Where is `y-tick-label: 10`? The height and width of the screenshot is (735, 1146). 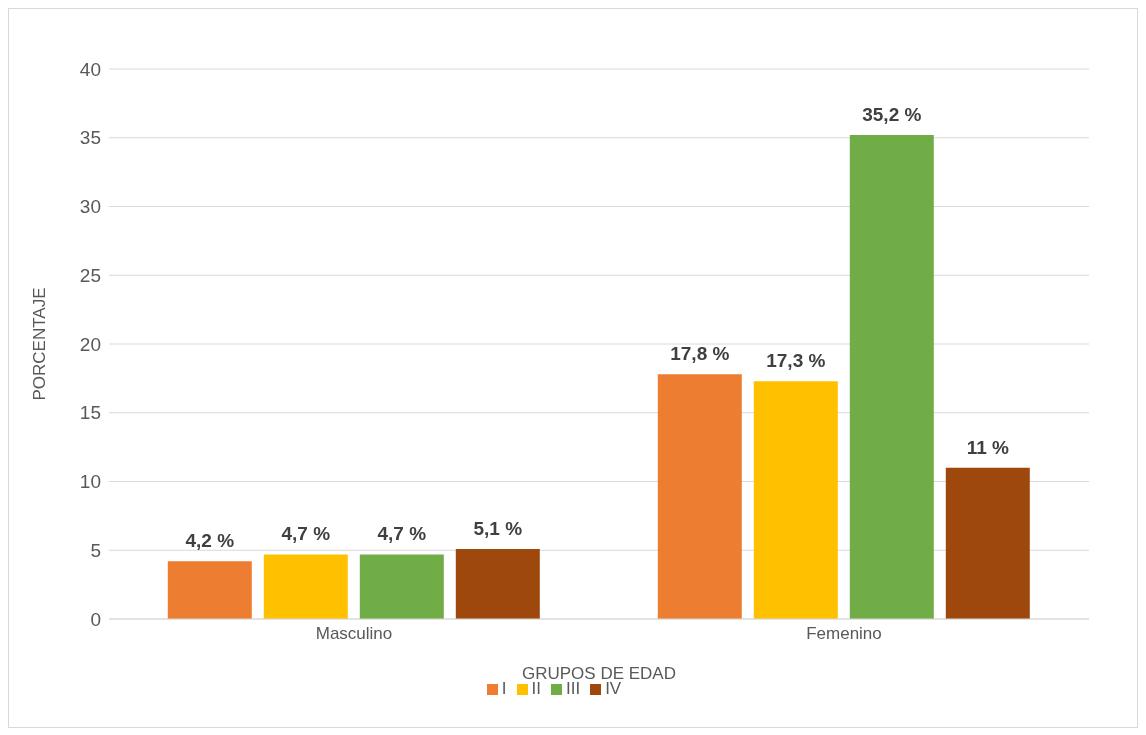
y-tick-label: 10 is located at coordinates (90, 482).